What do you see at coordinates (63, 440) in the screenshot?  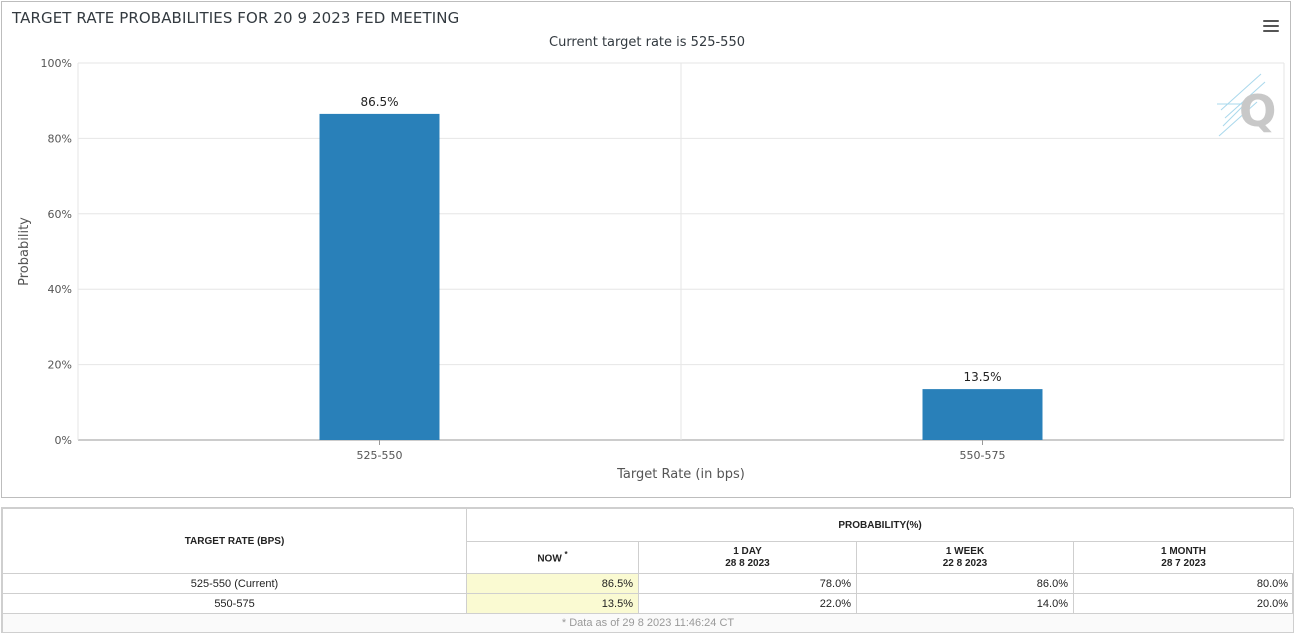 I see `y-tick-label: 0%` at bounding box center [63, 440].